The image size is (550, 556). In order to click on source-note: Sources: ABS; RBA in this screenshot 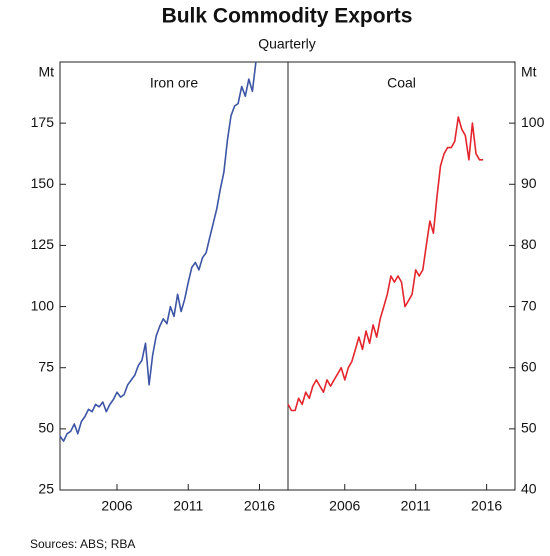, I will do `click(82, 544)`.